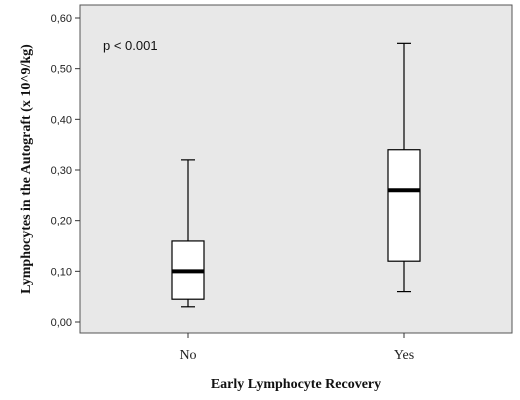  What do you see at coordinates (130, 45) in the screenshot?
I see `p-value-annotation: p < 0.001` at bounding box center [130, 45].